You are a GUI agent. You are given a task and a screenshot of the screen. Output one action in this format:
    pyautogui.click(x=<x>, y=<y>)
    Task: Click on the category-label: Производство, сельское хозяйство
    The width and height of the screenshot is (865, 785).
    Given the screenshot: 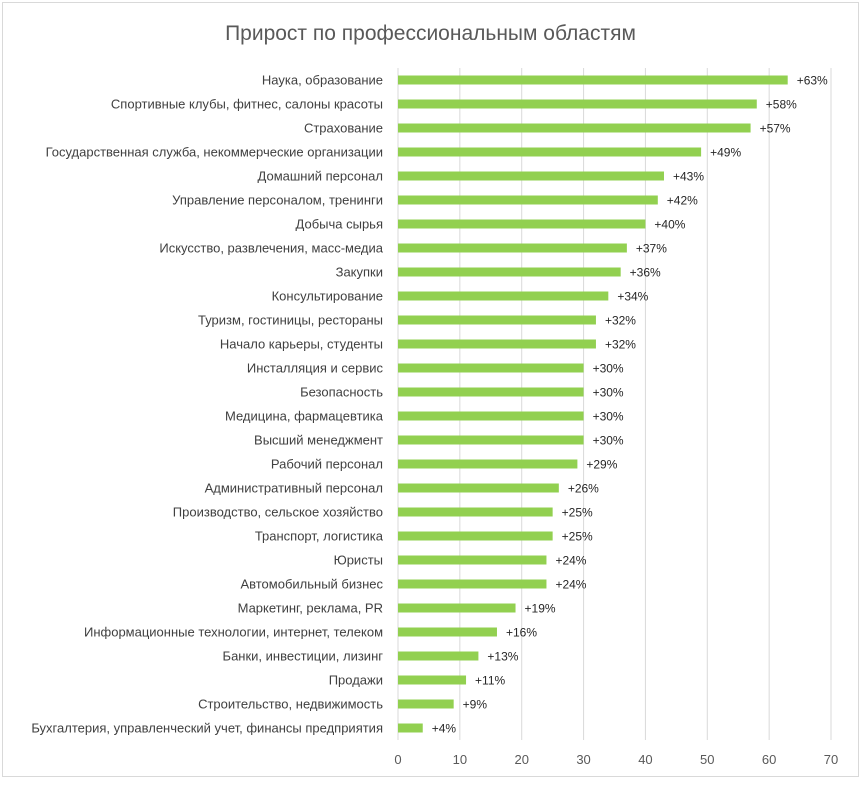 What is the action you would take?
    pyautogui.click(x=278, y=512)
    